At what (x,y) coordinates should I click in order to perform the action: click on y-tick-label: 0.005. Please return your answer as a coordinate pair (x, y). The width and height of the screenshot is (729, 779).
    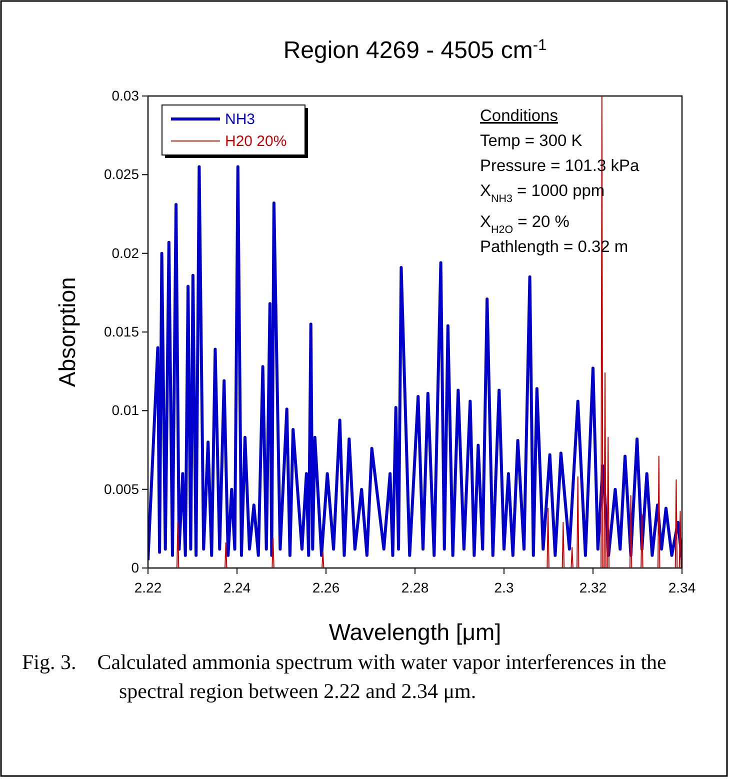
    Looking at the image, I should click on (122, 488).